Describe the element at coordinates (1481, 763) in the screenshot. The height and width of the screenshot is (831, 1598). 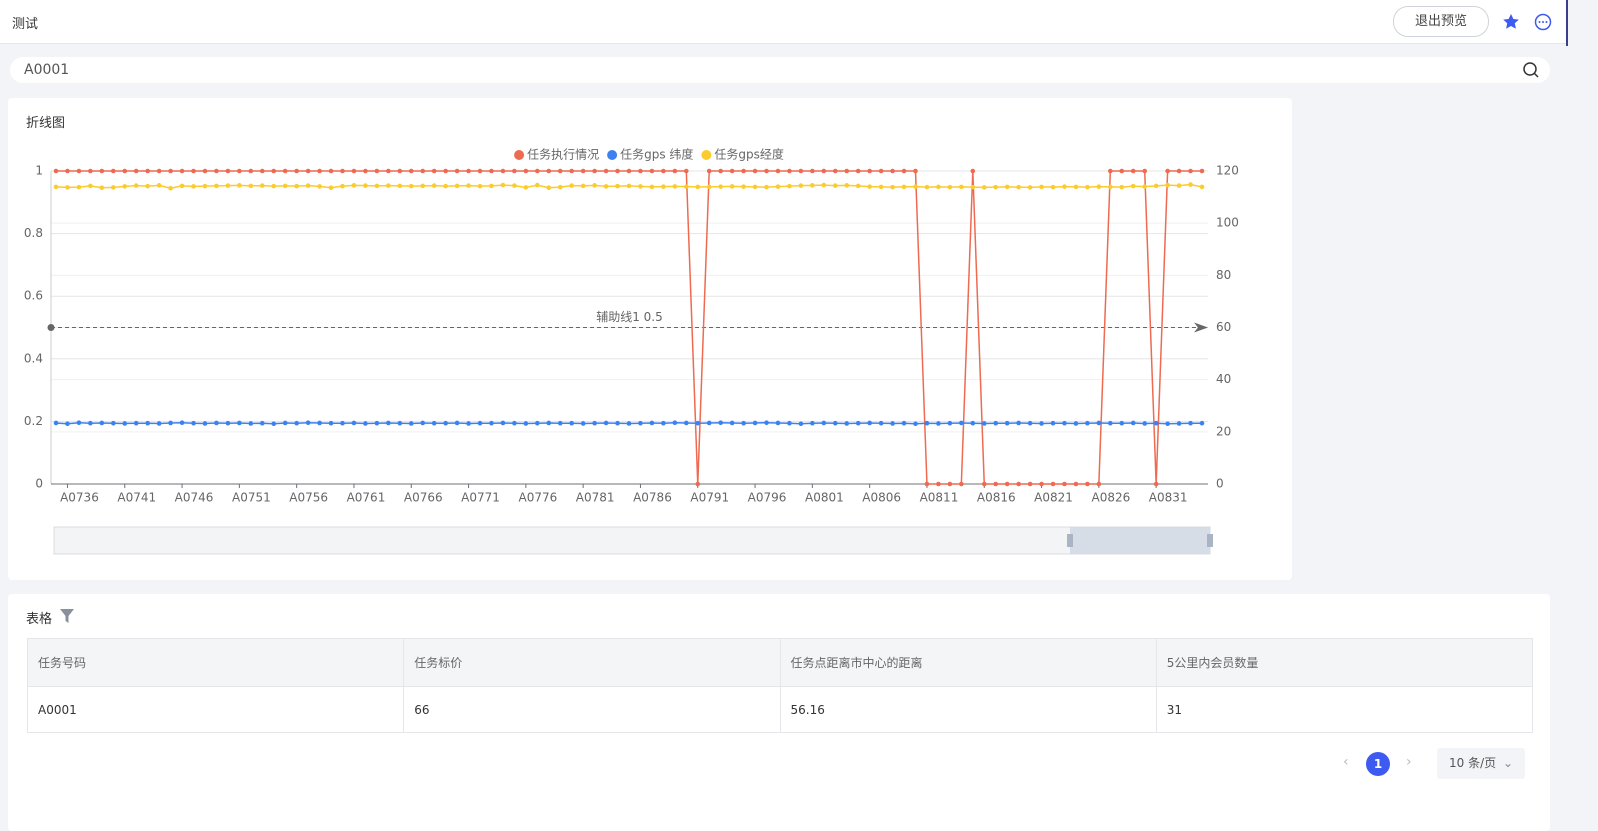
I see `page-size-select: 10 条/页 ⌄` at that location.